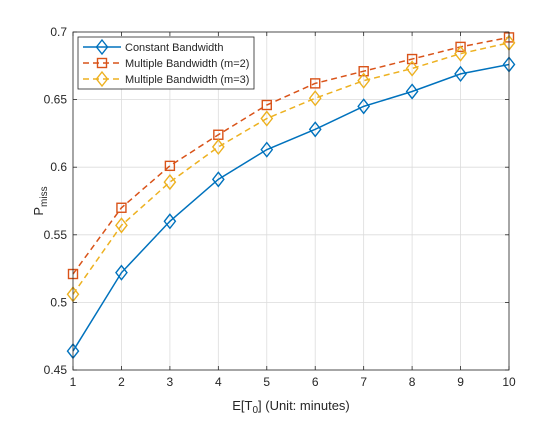  I want to click on y-tick-label: 0.6, so click(58, 167).